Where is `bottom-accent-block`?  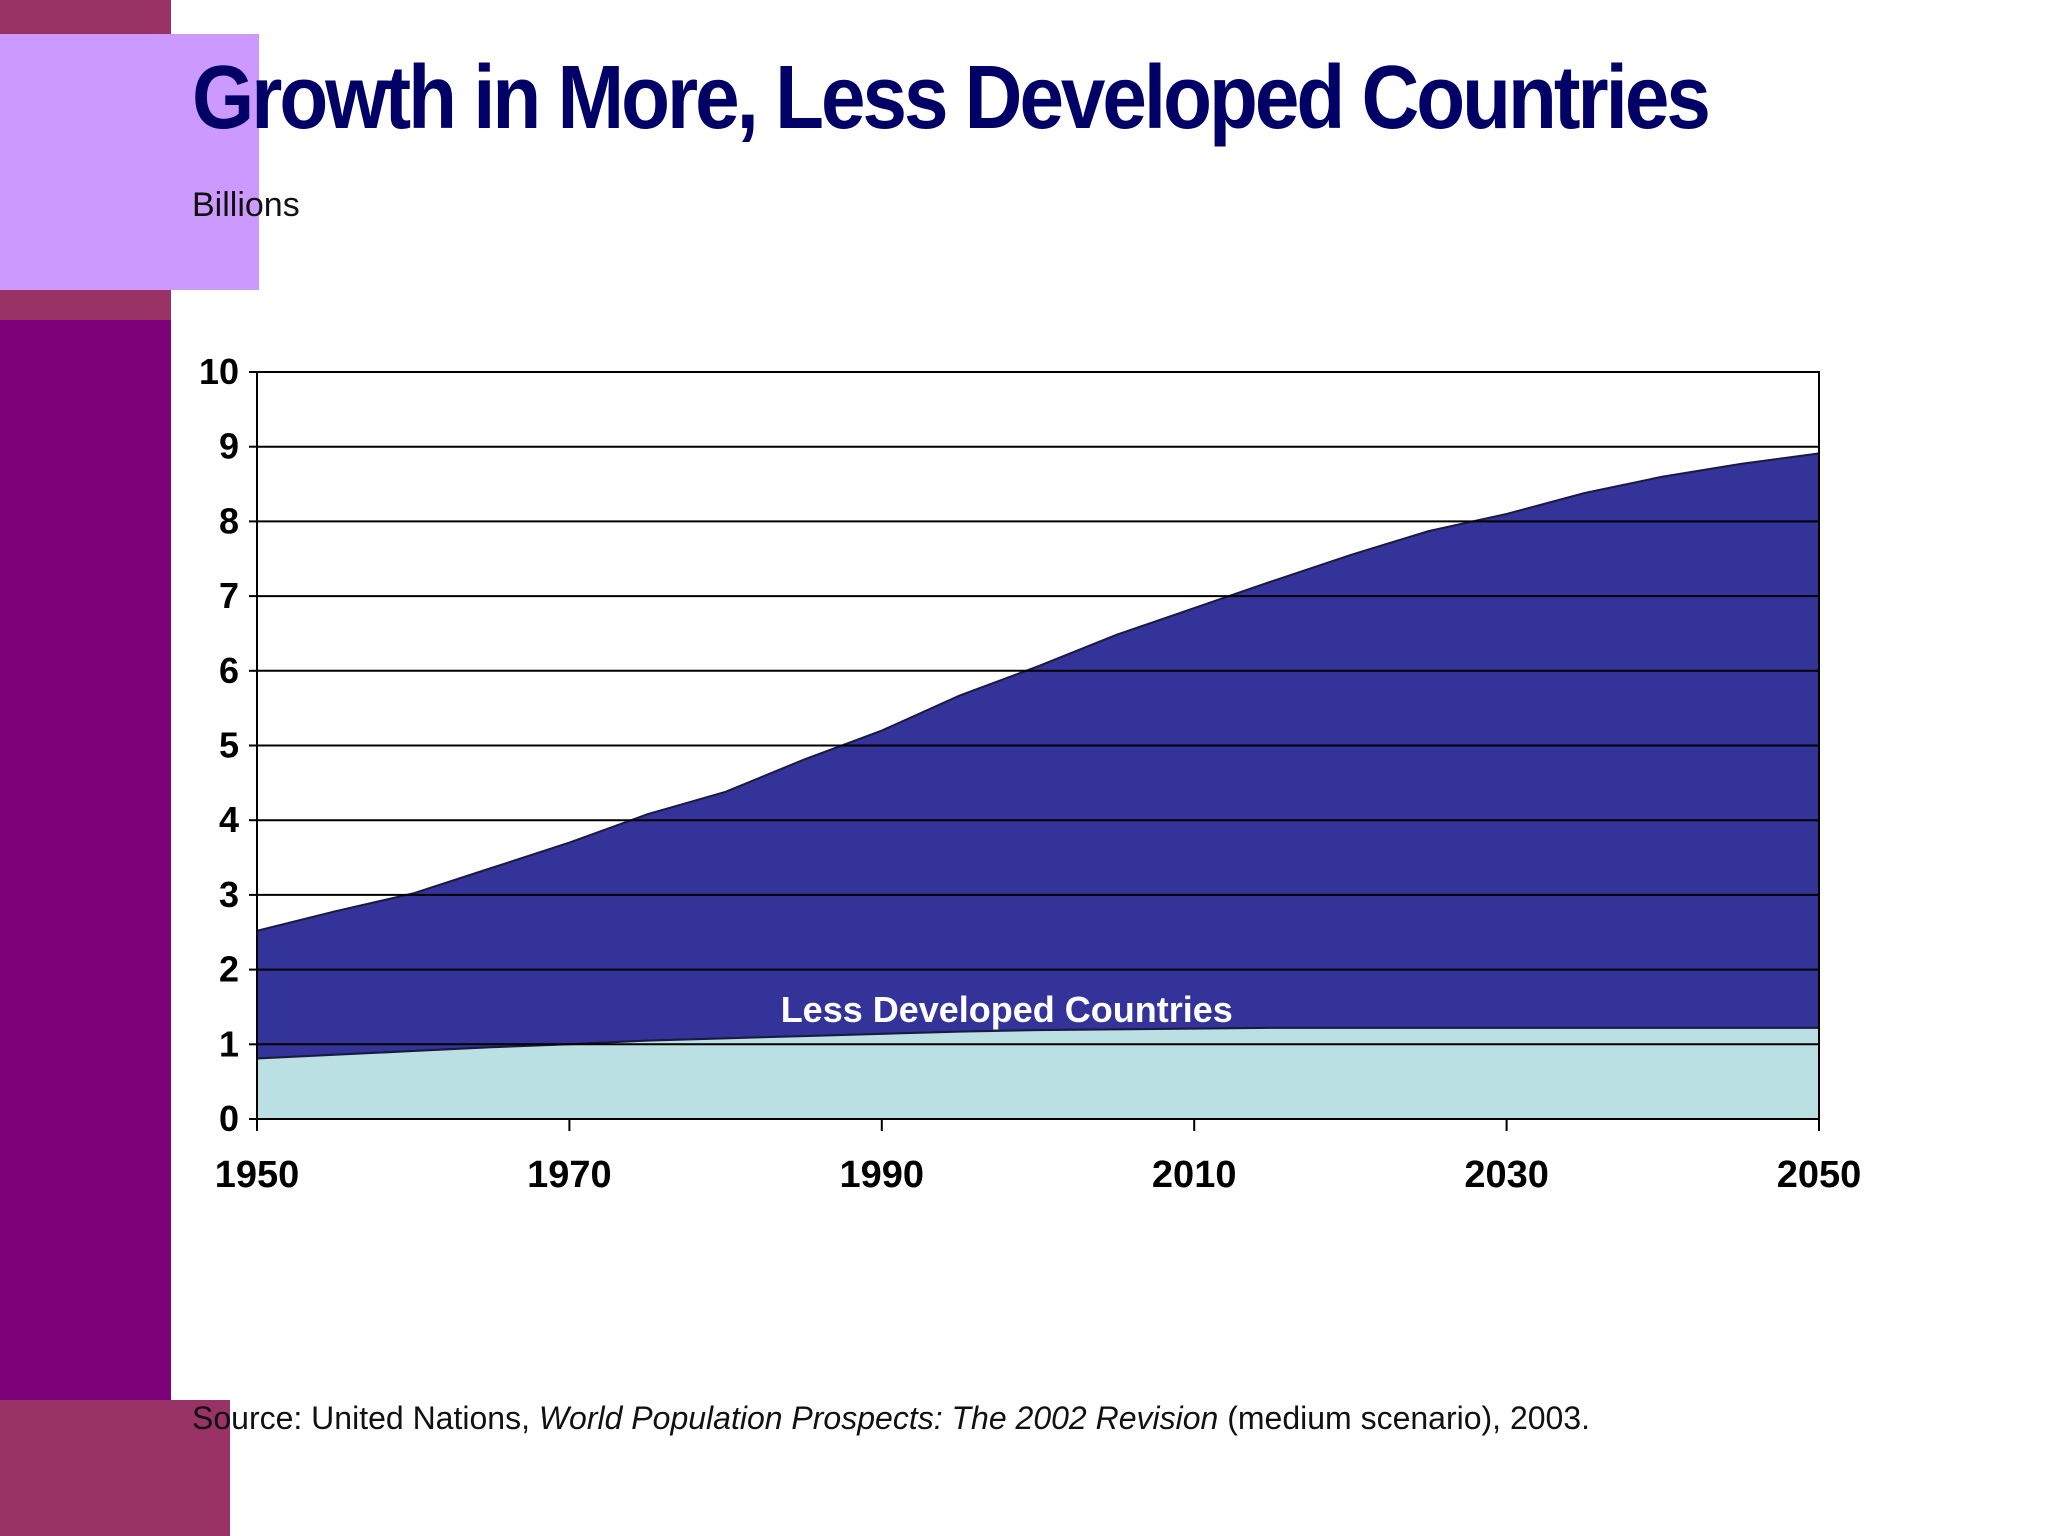 bottom-accent-block is located at coordinates (115, 1468).